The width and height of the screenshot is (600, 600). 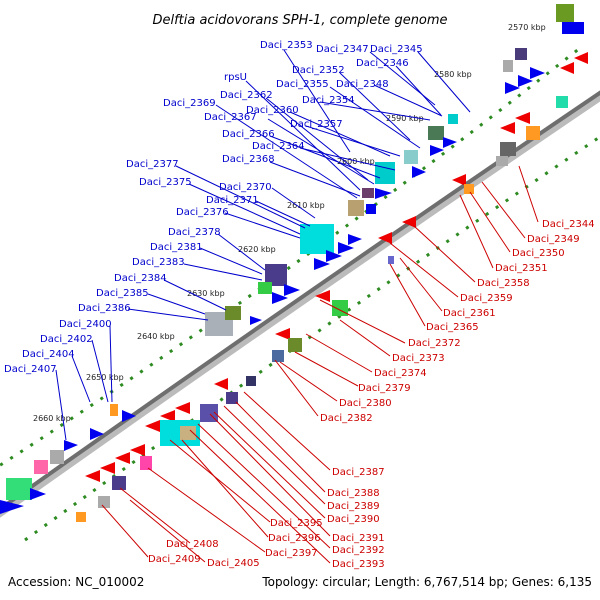 What do you see at coordinates (286, 45) in the screenshot?
I see `gene-label: Daci_2353` at bounding box center [286, 45].